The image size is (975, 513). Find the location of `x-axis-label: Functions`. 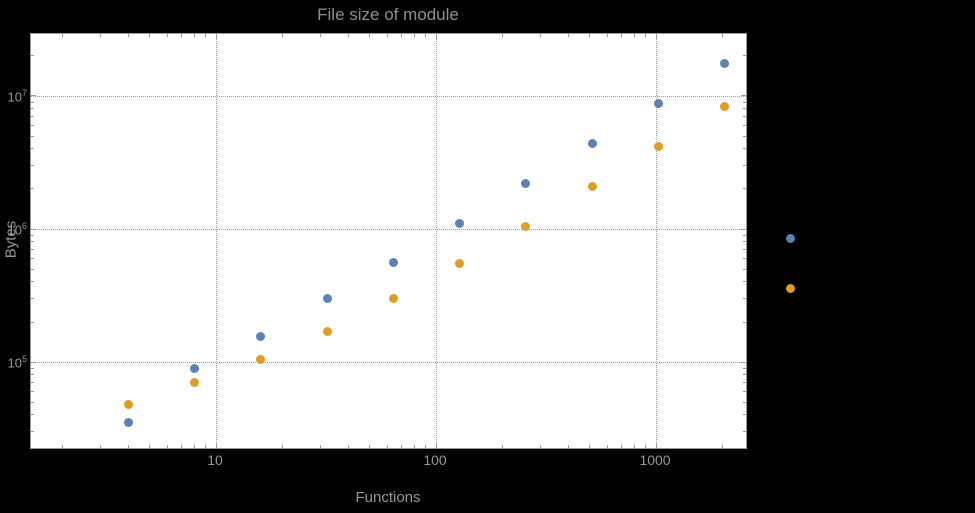

x-axis-label: Functions is located at coordinates (388, 497).